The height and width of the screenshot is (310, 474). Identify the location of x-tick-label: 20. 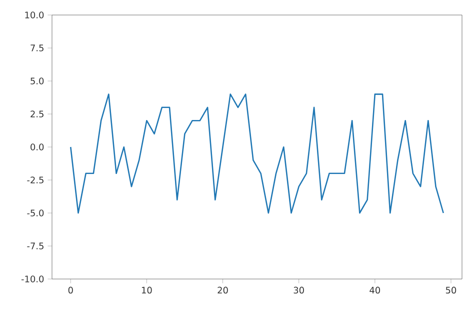
(223, 290).